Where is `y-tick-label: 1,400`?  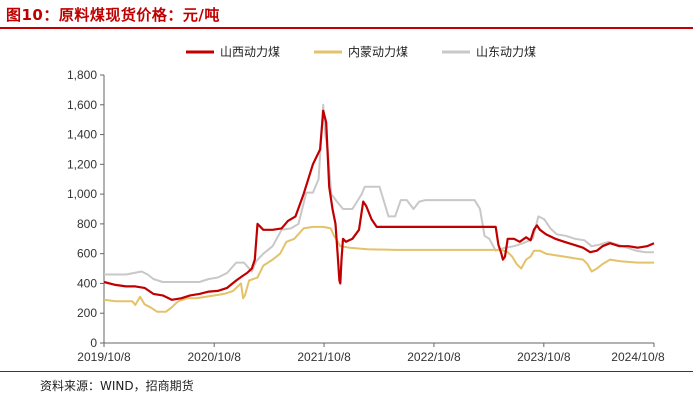
y-tick-label: 1,400 is located at coordinates (82, 135).